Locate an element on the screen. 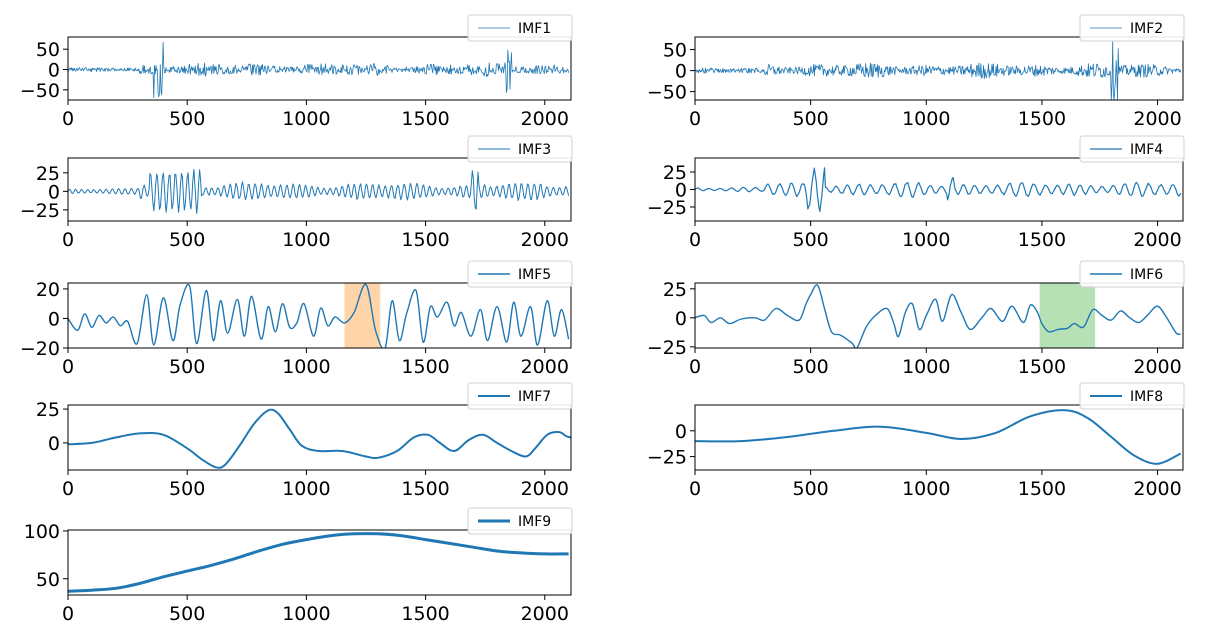 The image size is (1208, 637). imf3-x-tick-label: 1500 is located at coordinates (425, 240).